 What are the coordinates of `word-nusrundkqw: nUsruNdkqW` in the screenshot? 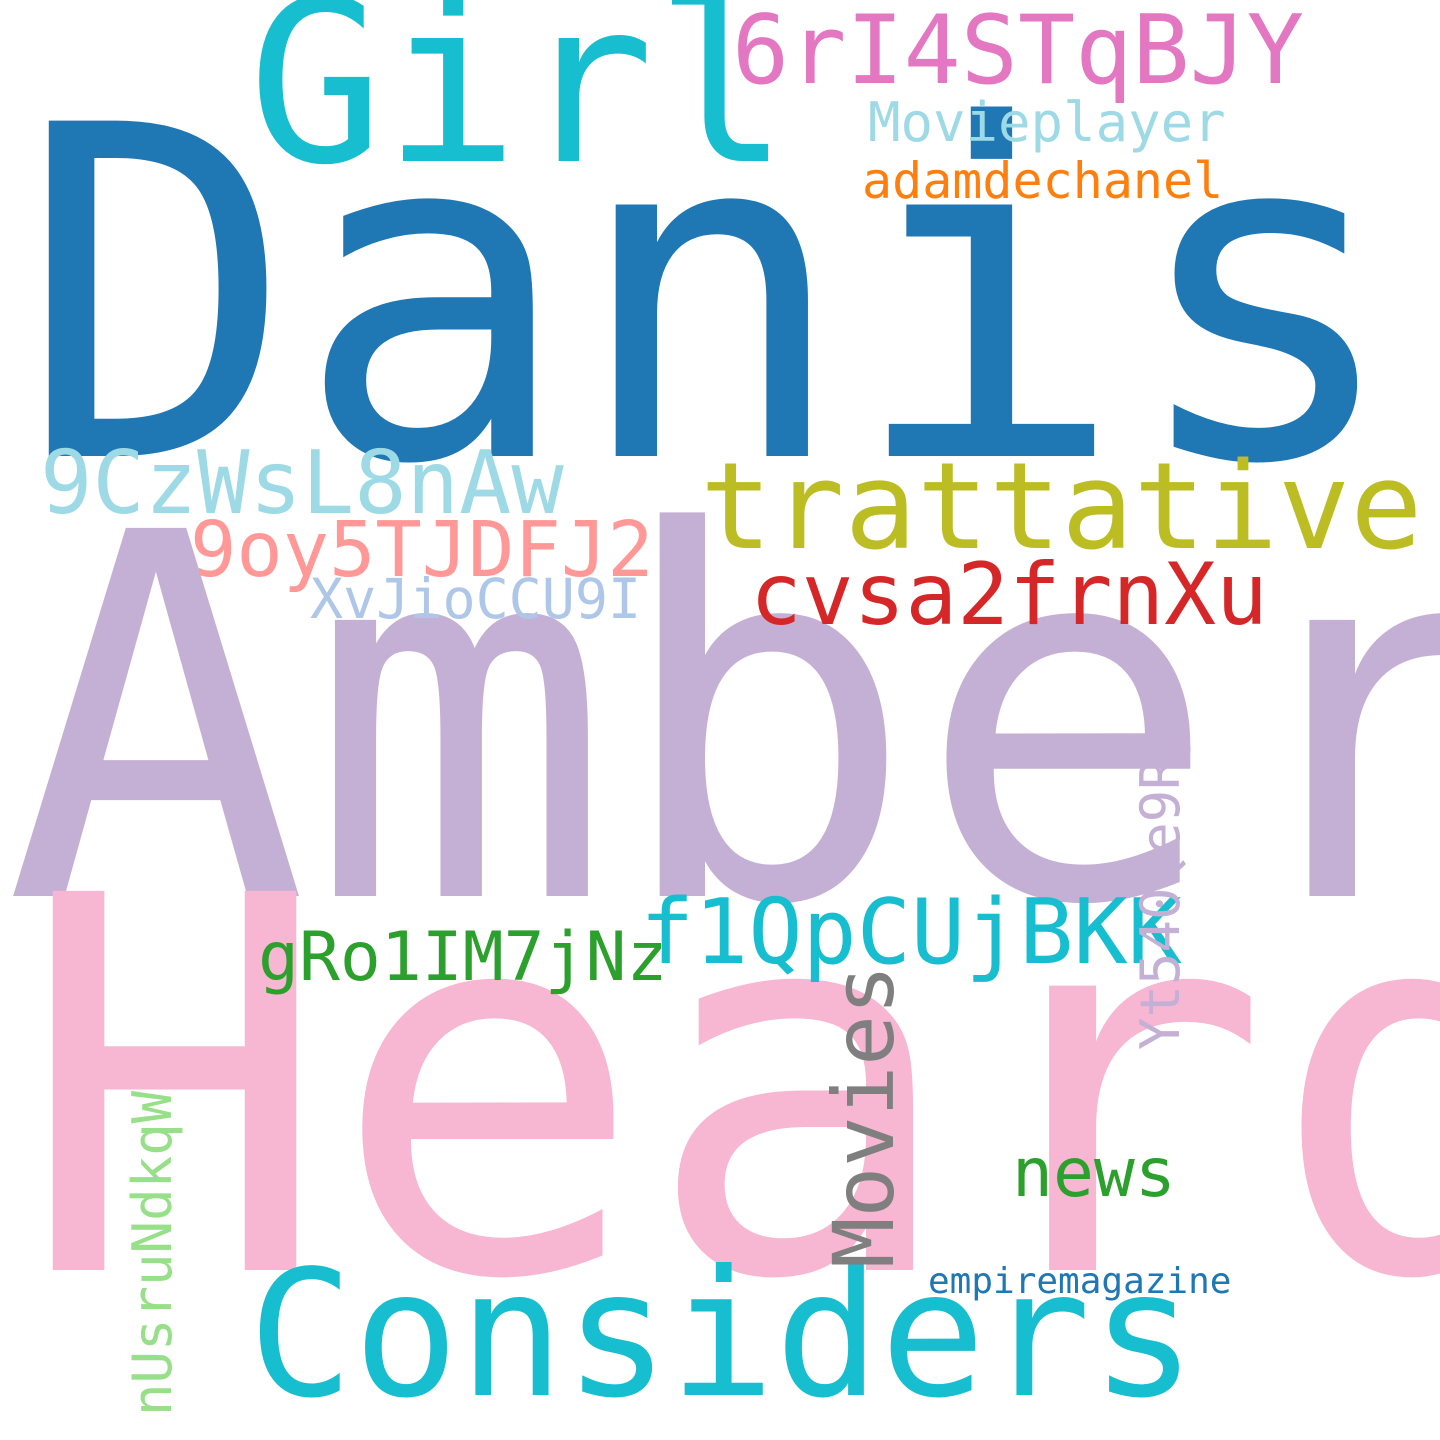 It's located at (152, 1253).